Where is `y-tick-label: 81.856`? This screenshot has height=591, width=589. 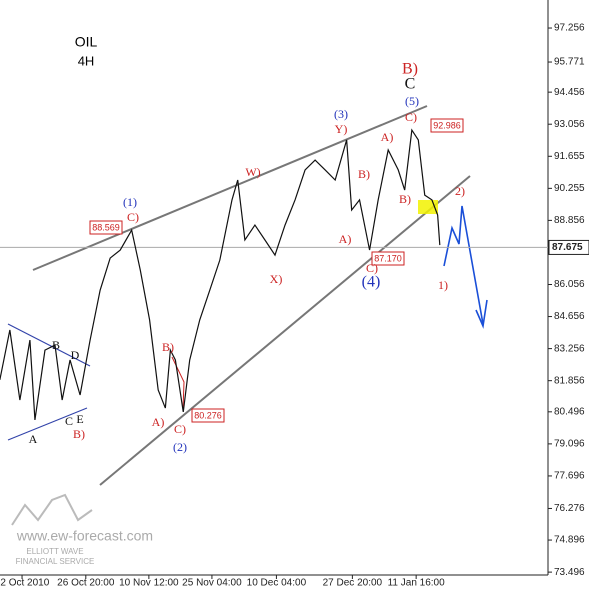
y-tick-label: 81.856 is located at coordinates (569, 380).